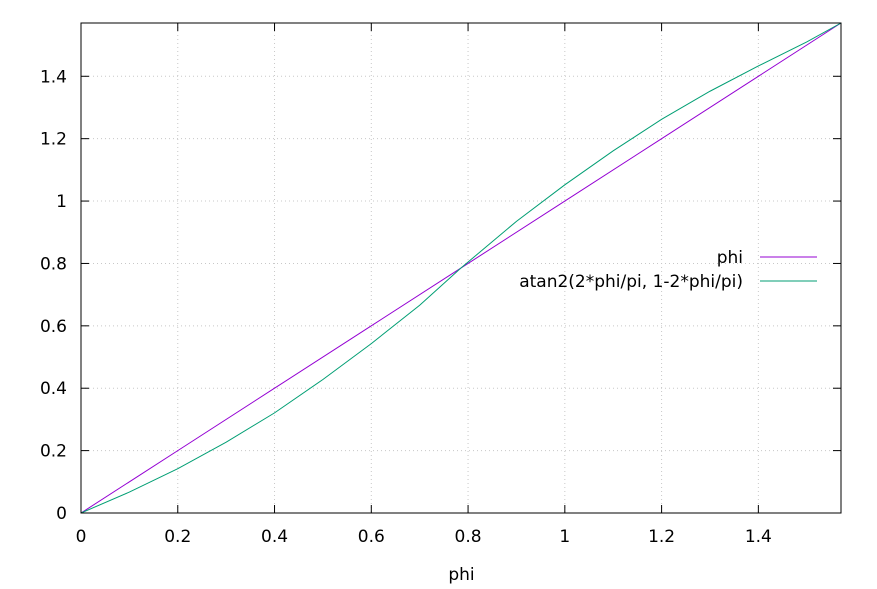 This screenshot has height=589, width=877. Describe the element at coordinates (53, 452) in the screenshot. I see `y-tick-label: 0.2` at that location.